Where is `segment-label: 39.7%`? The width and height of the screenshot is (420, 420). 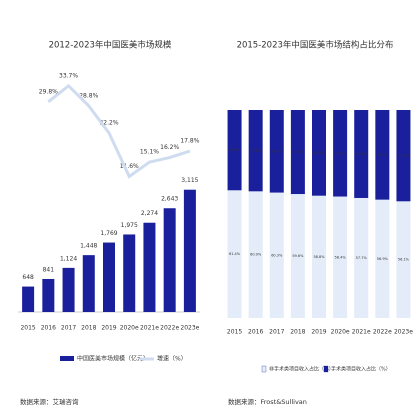
segment-label: 39.7% is located at coordinates (277, 151).